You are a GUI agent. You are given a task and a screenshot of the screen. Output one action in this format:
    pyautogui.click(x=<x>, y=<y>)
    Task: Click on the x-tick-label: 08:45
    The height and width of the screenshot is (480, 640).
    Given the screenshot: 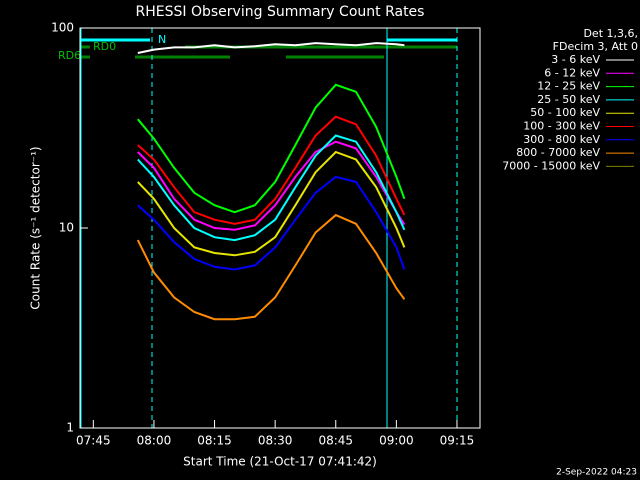 What is the action you would take?
    pyautogui.click(x=335, y=441)
    